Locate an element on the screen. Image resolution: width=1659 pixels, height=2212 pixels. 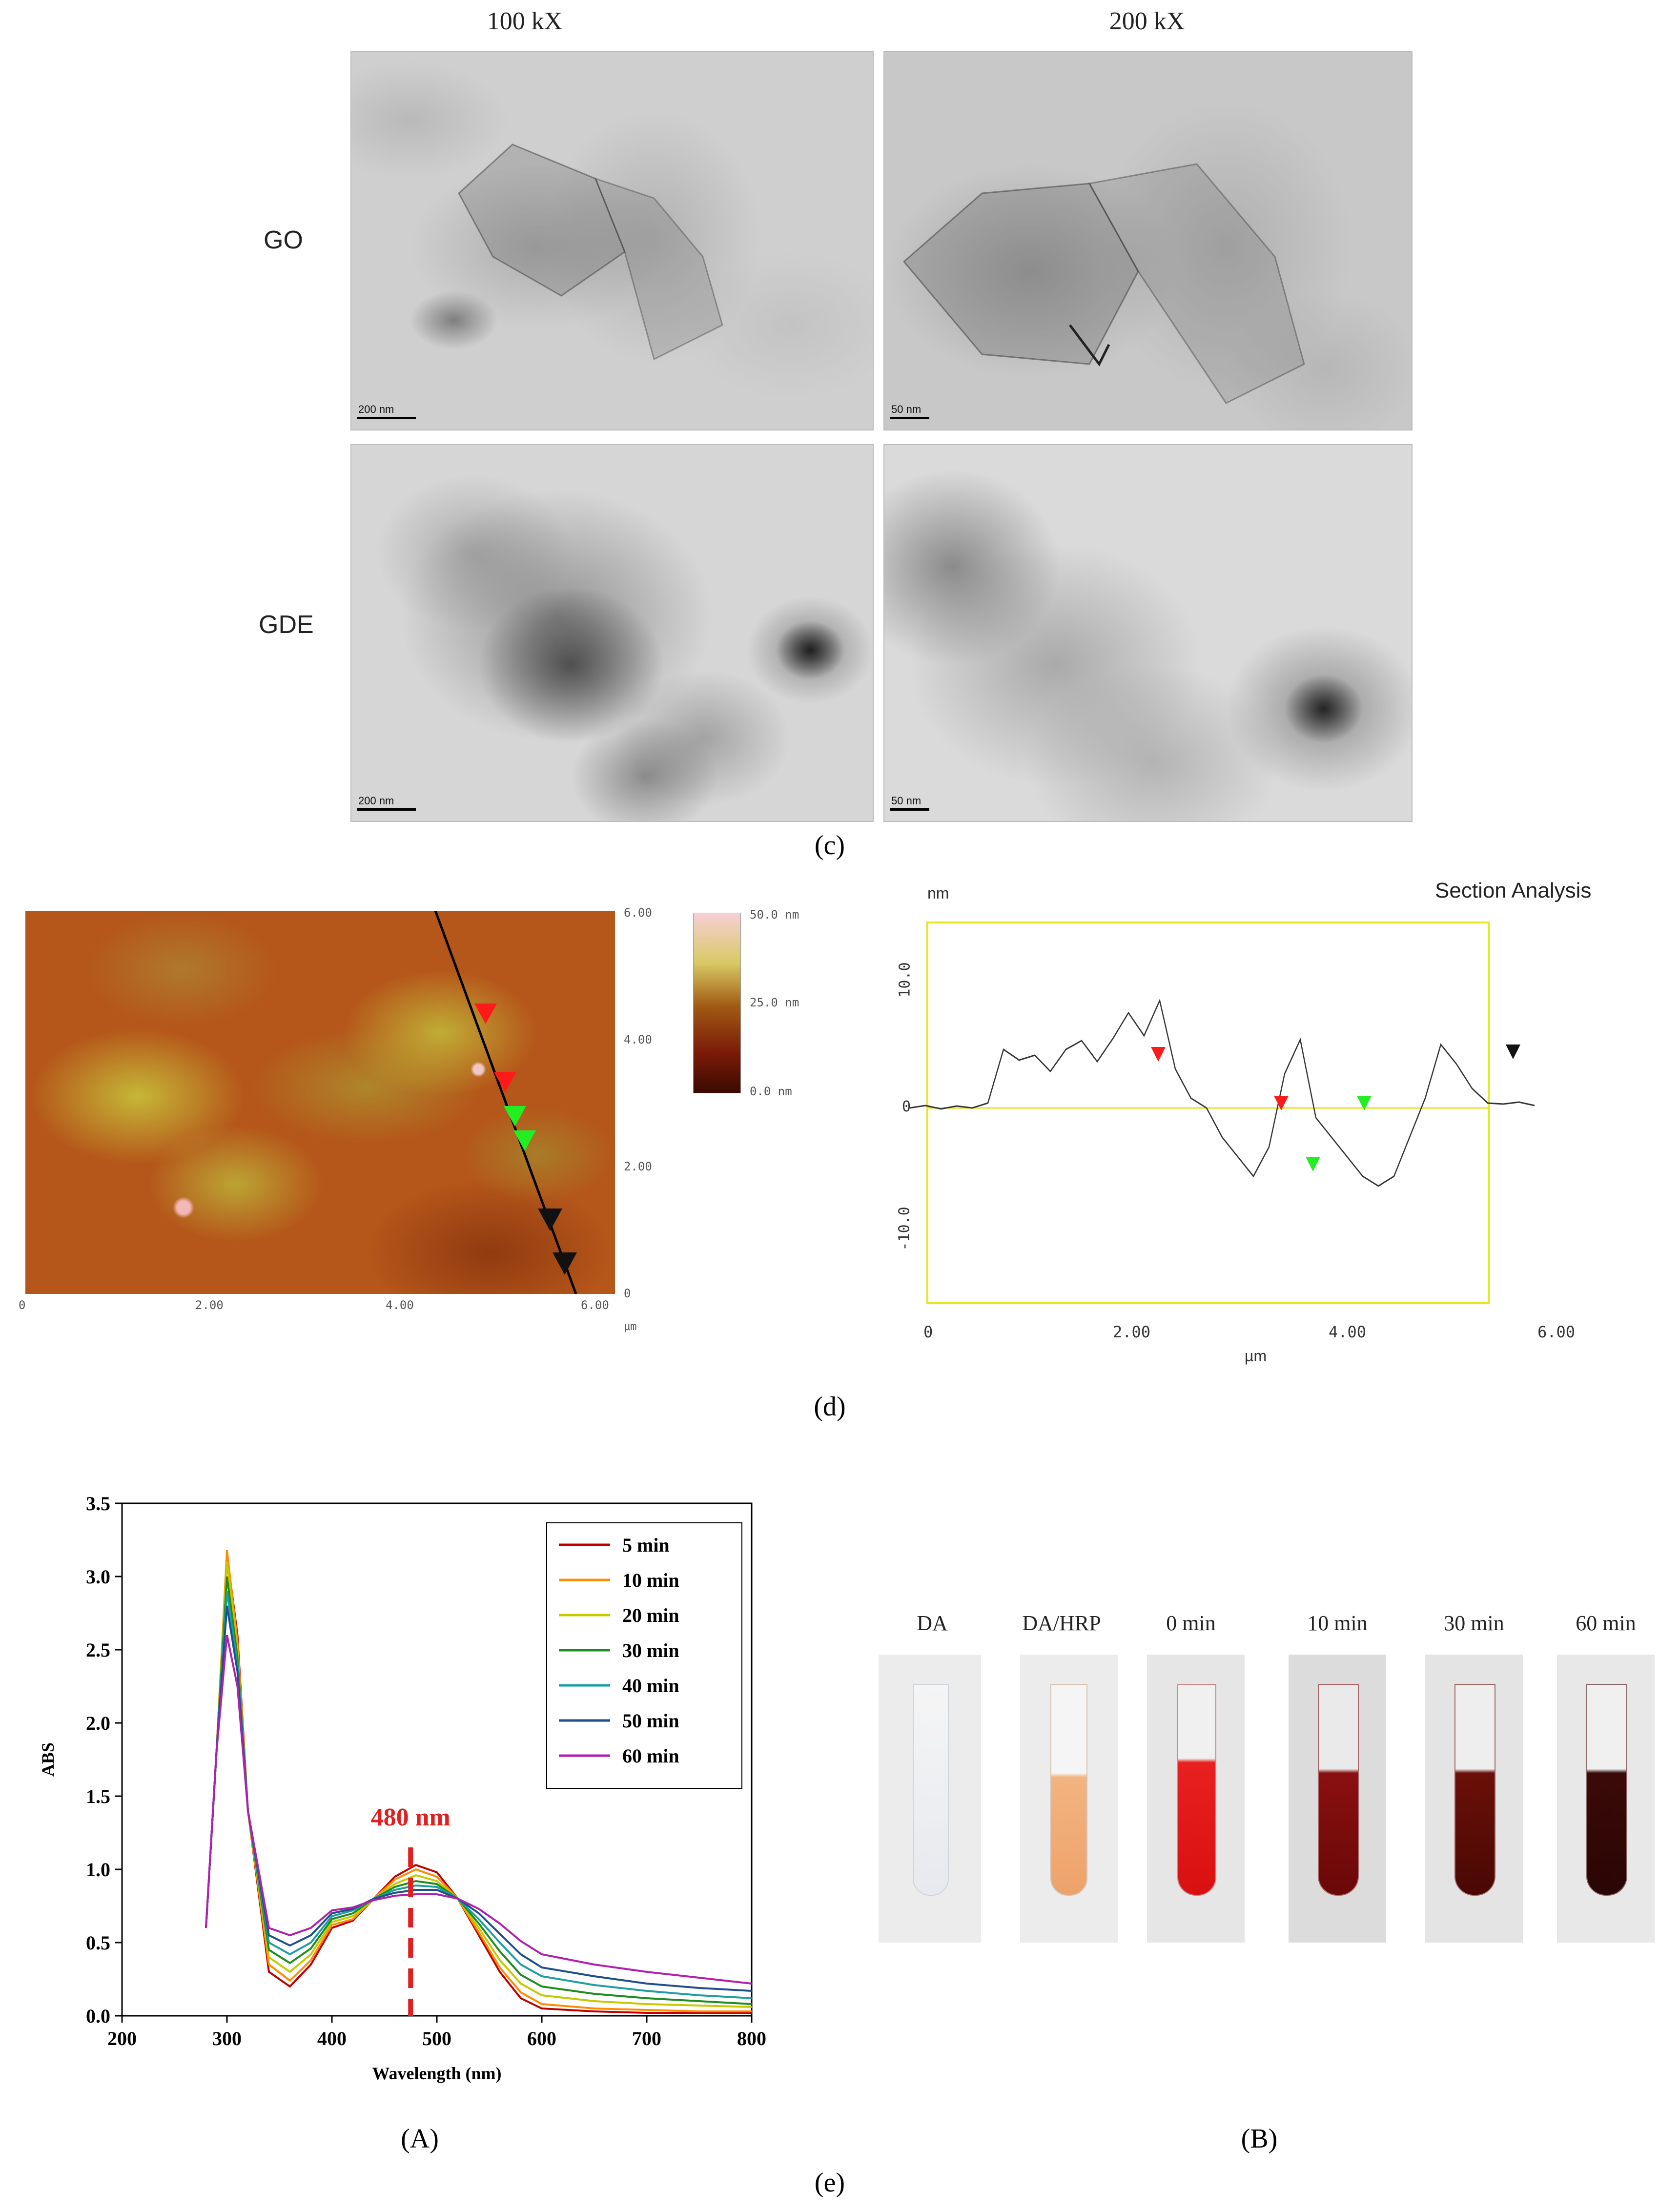
y-tick-label: 0.0 is located at coordinates (98, 2016).